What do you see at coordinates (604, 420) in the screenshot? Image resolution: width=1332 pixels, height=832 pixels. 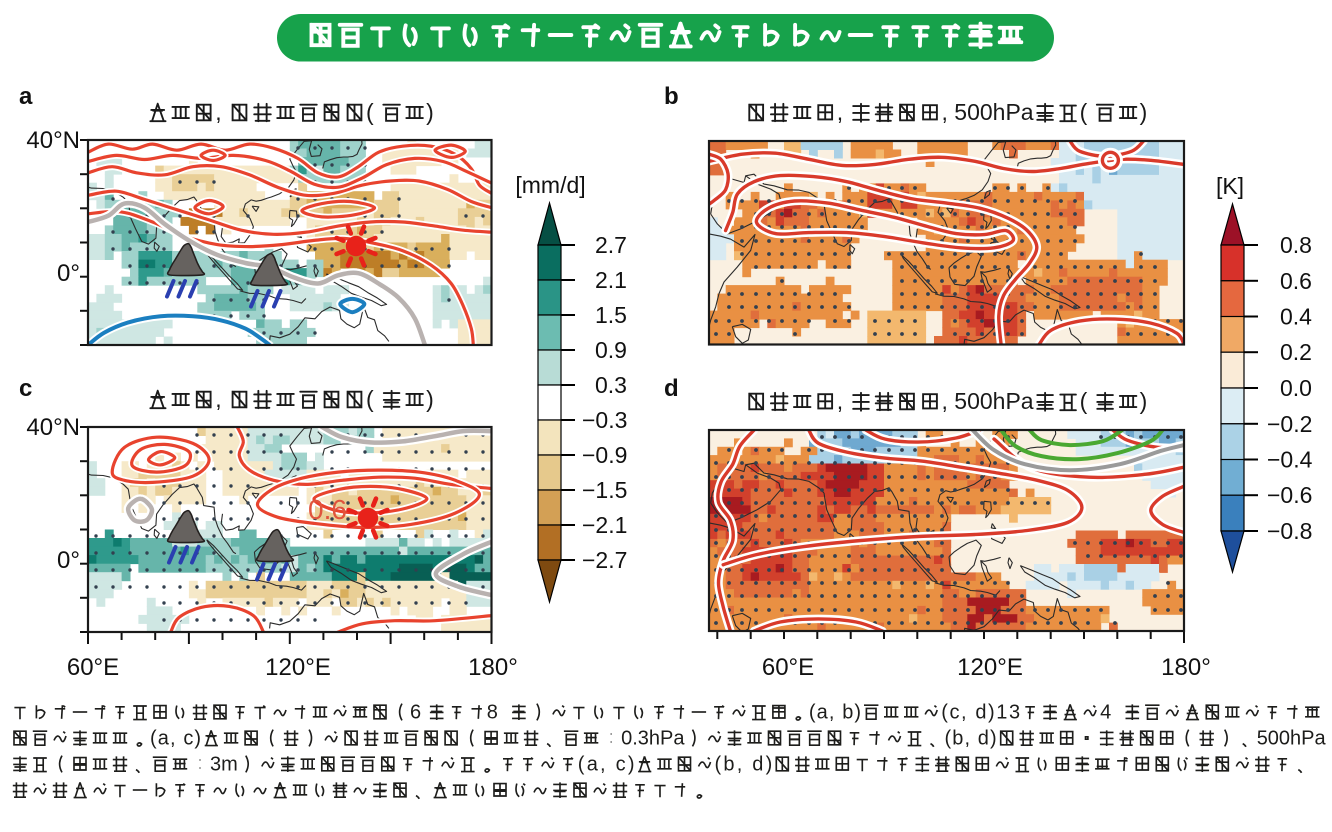 I see `svg-text: −0.3` at bounding box center [604, 420].